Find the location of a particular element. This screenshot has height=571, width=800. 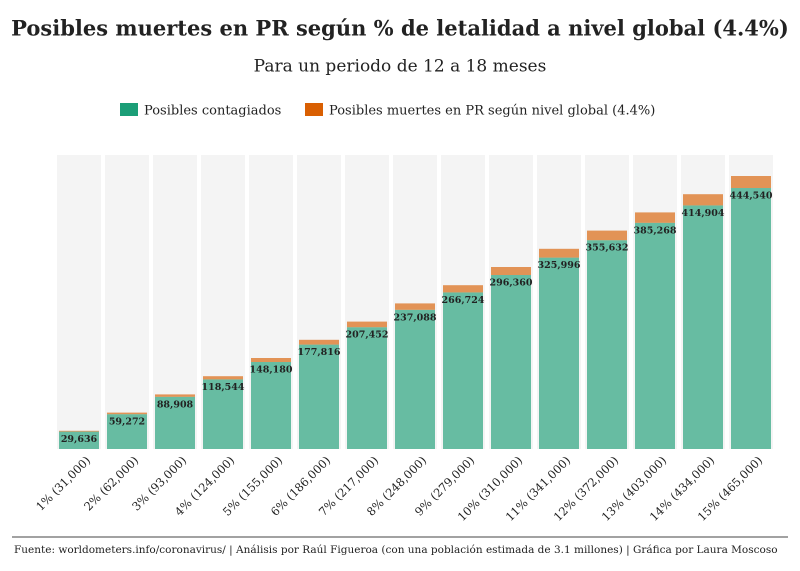

legend-label: Posibles contagiados is located at coordinates (212, 111).